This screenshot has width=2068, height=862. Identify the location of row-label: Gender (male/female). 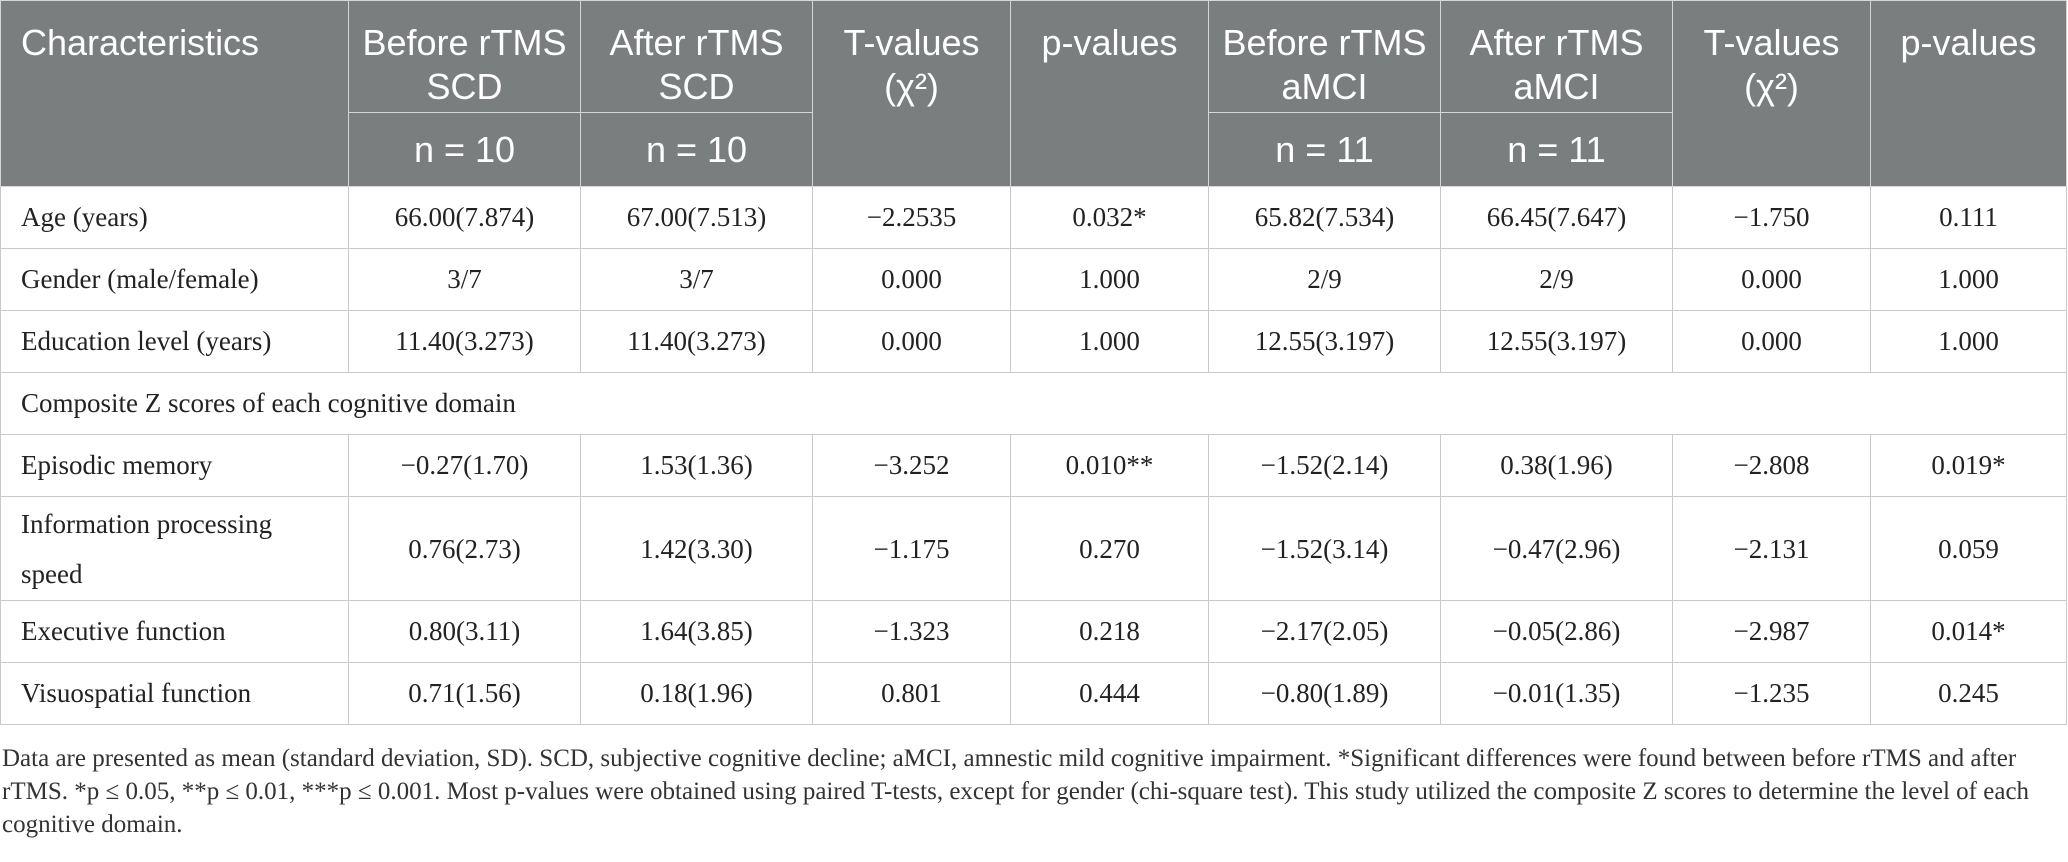
(174, 279).